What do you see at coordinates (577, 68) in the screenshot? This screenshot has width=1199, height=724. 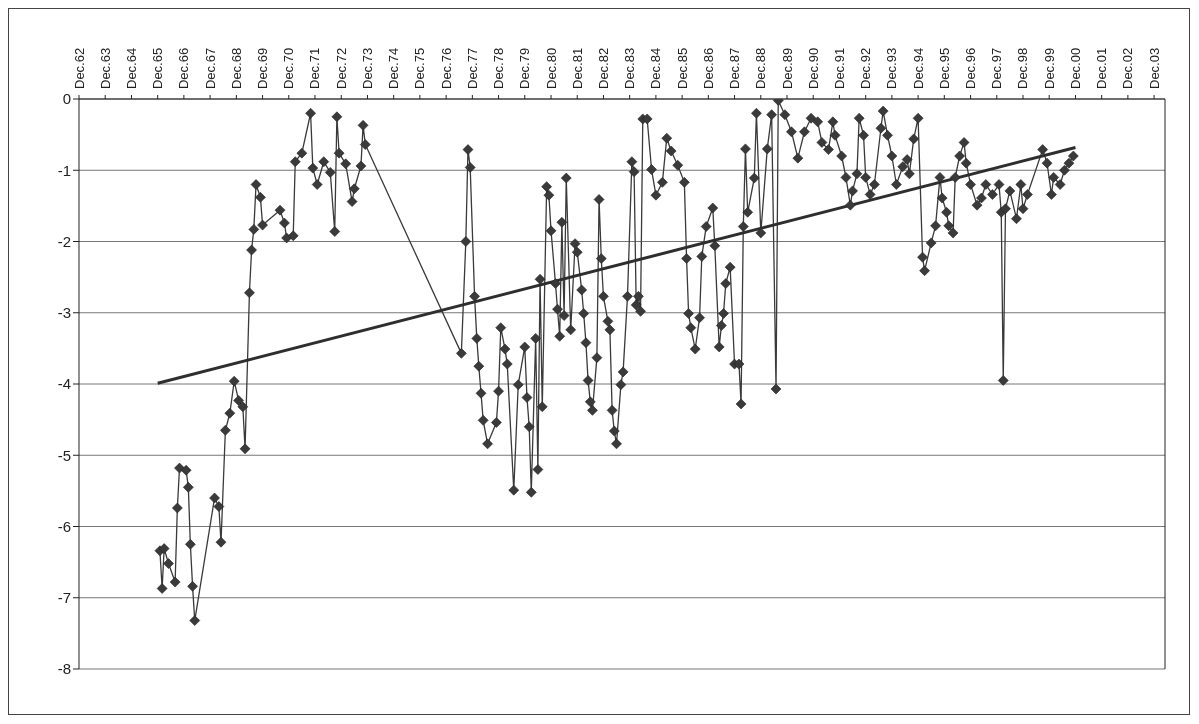 I see `x-tick-label: Dec.81` at bounding box center [577, 68].